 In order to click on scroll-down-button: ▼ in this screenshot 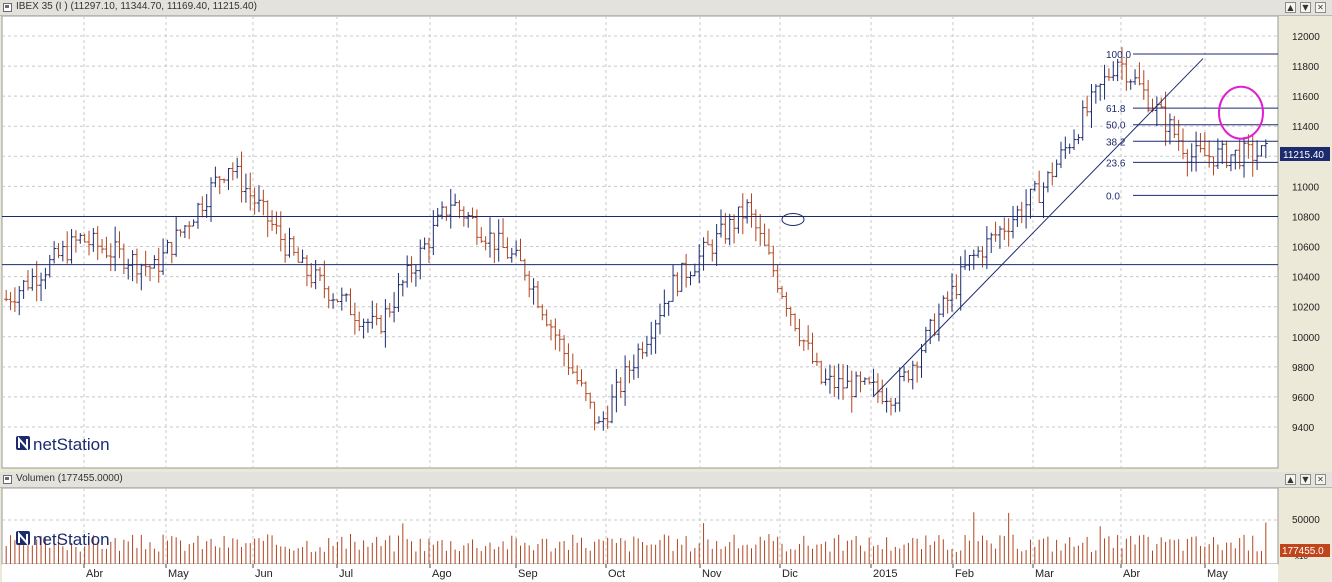, I will do `click(1305, 7)`.